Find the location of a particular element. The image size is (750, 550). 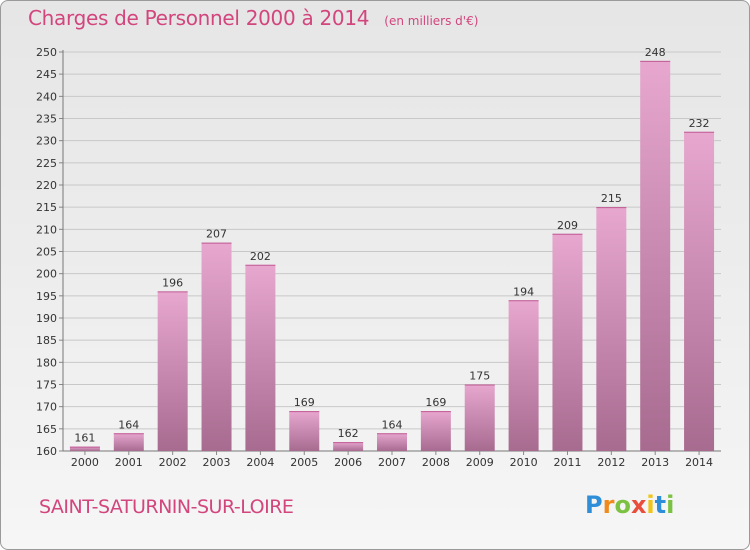

y-tick-label: 240 is located at coordinates (46, 96).